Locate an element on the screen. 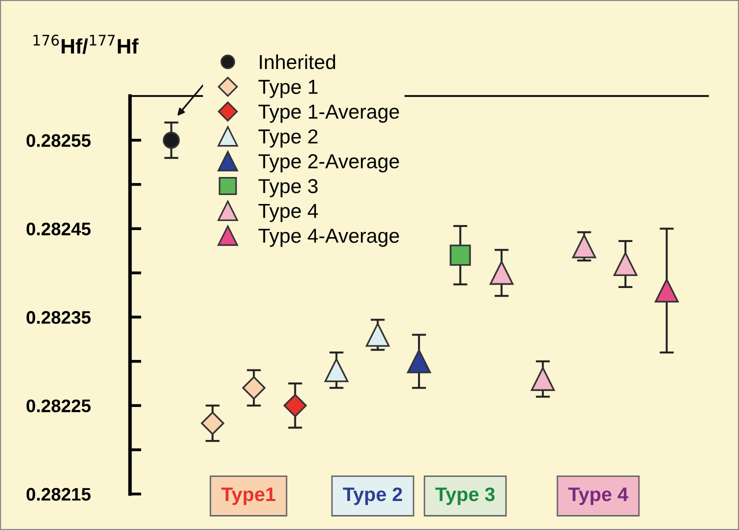 The height and width of the screenshot is (530, 739). legend-label: Type 2 is located at coordinates (288, 138).